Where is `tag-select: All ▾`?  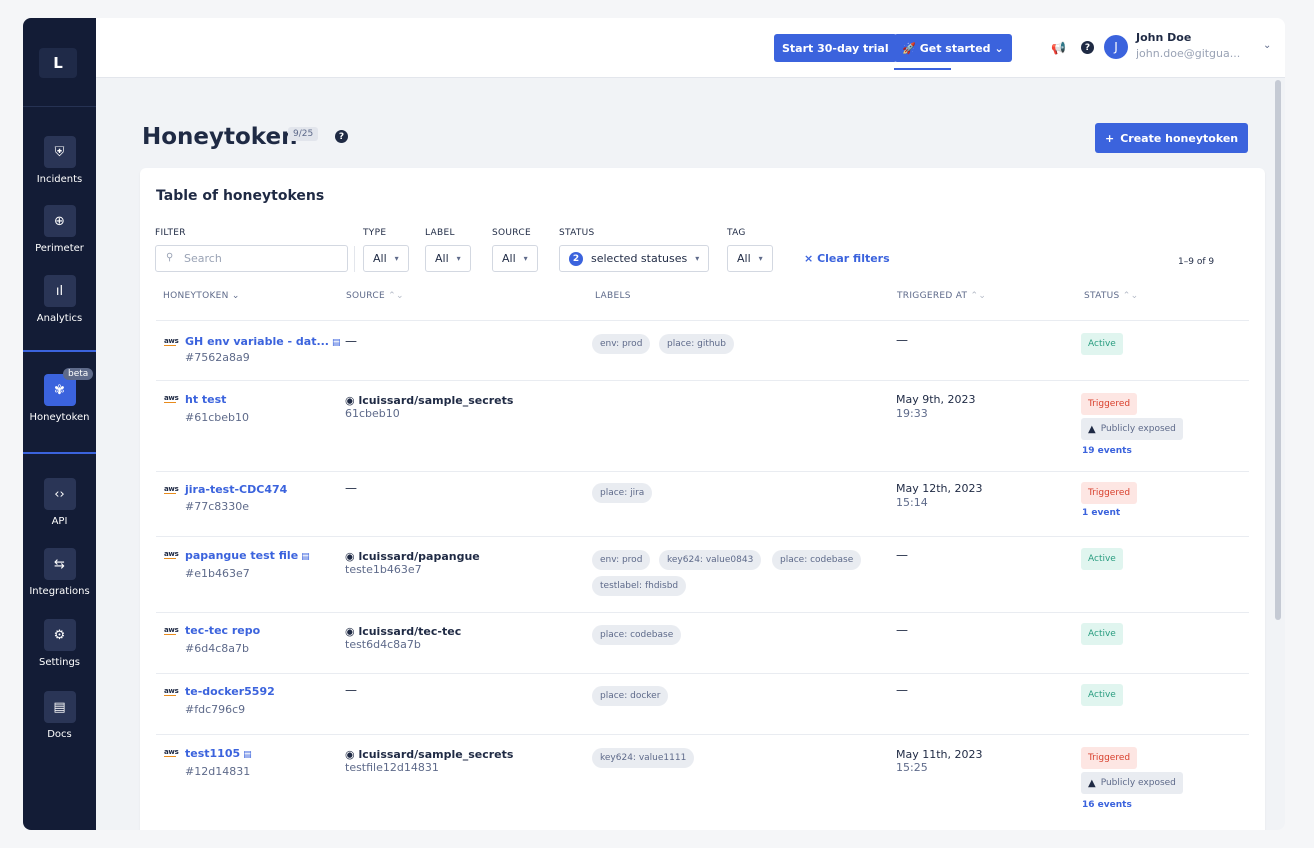
tag-select: All ▾ is located at coordinates (750, 258).